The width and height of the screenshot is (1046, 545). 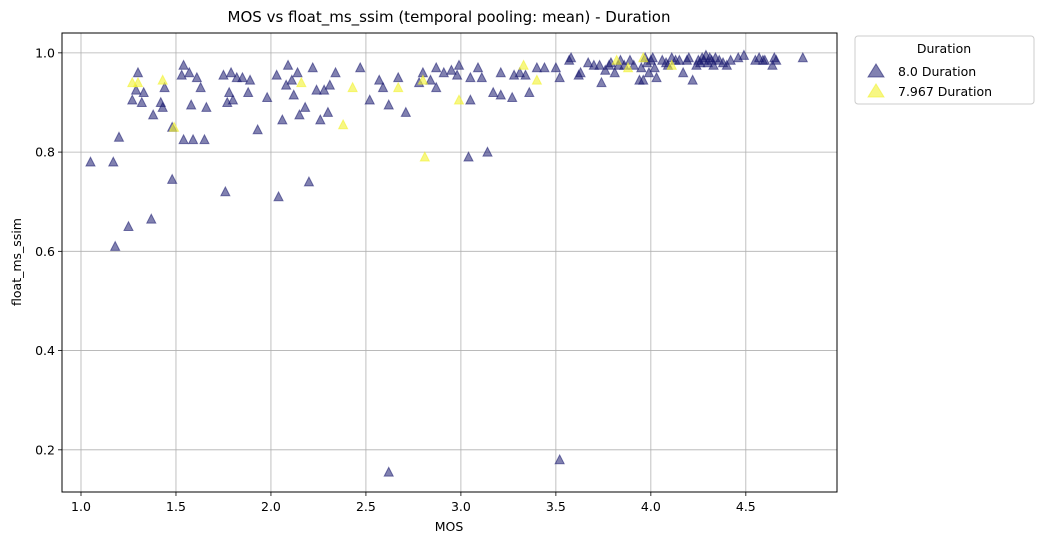 I want to click on x-axis-label: MOS, so click(x=449, y=526).